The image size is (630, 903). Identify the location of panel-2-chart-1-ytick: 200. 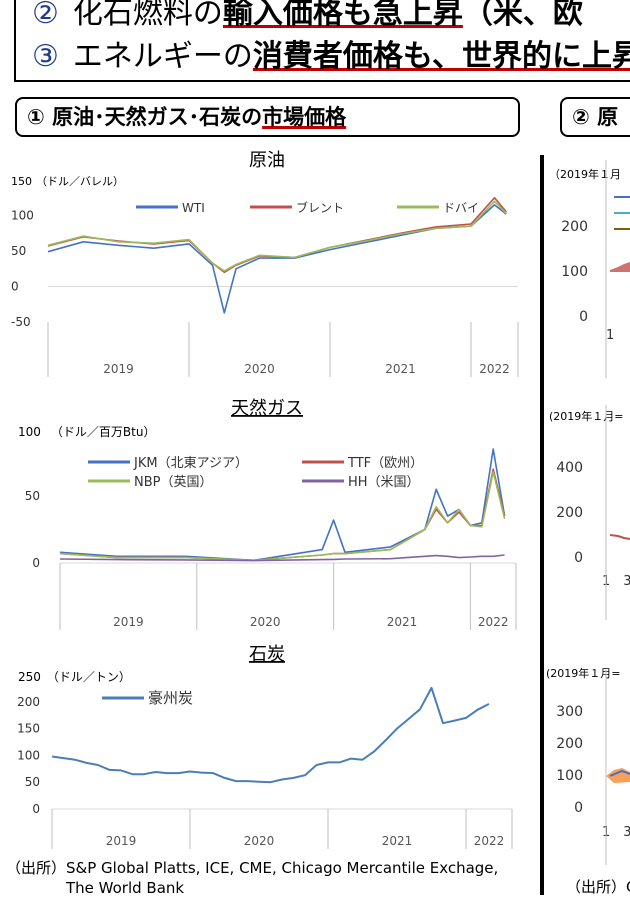
(574, 227).